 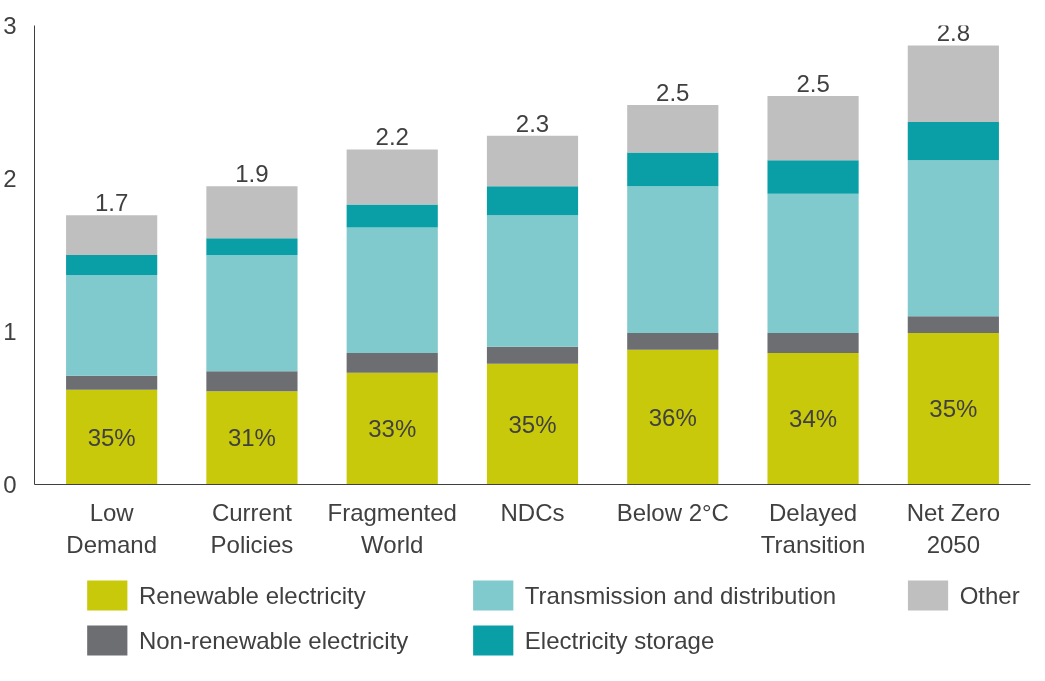 I want to click on legend-label: Other, so click(x=989, y=595).